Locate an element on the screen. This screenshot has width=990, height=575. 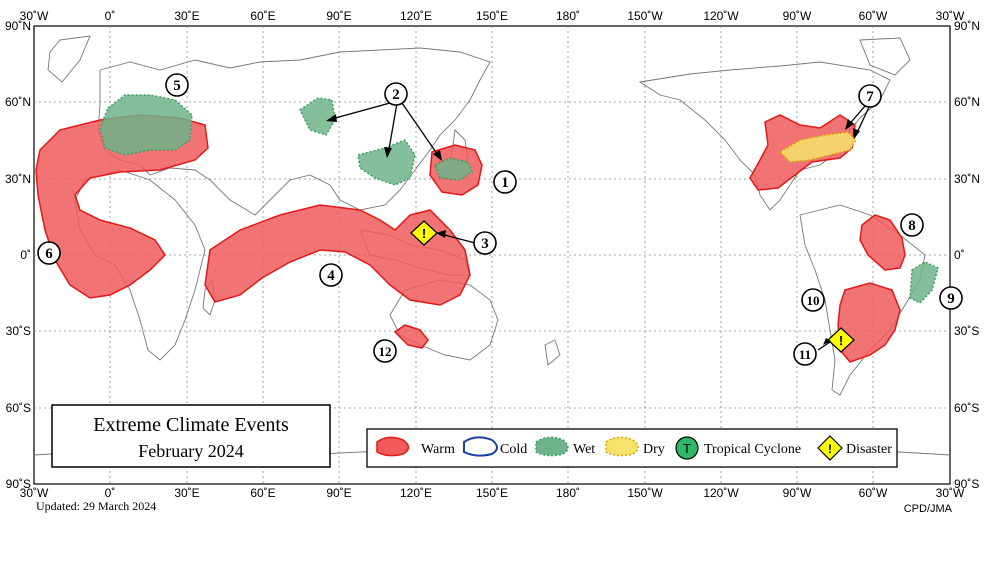
svg-text: 90˚W is located at coordinates (797, 493).